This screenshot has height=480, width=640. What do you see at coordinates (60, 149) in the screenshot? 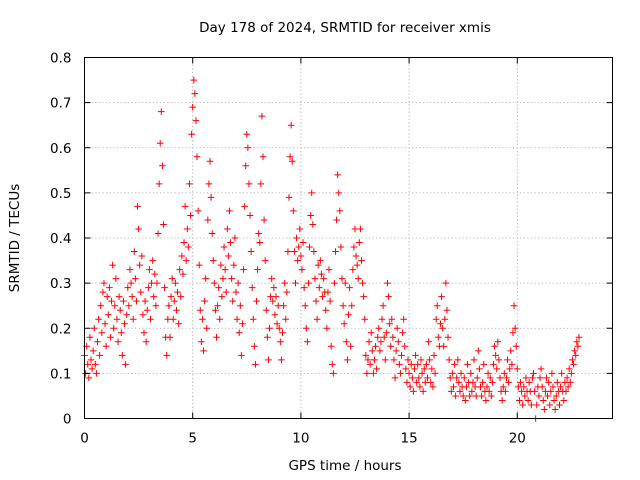
I see `y-tick-label: 0.6` at bounding box center [60, 149].